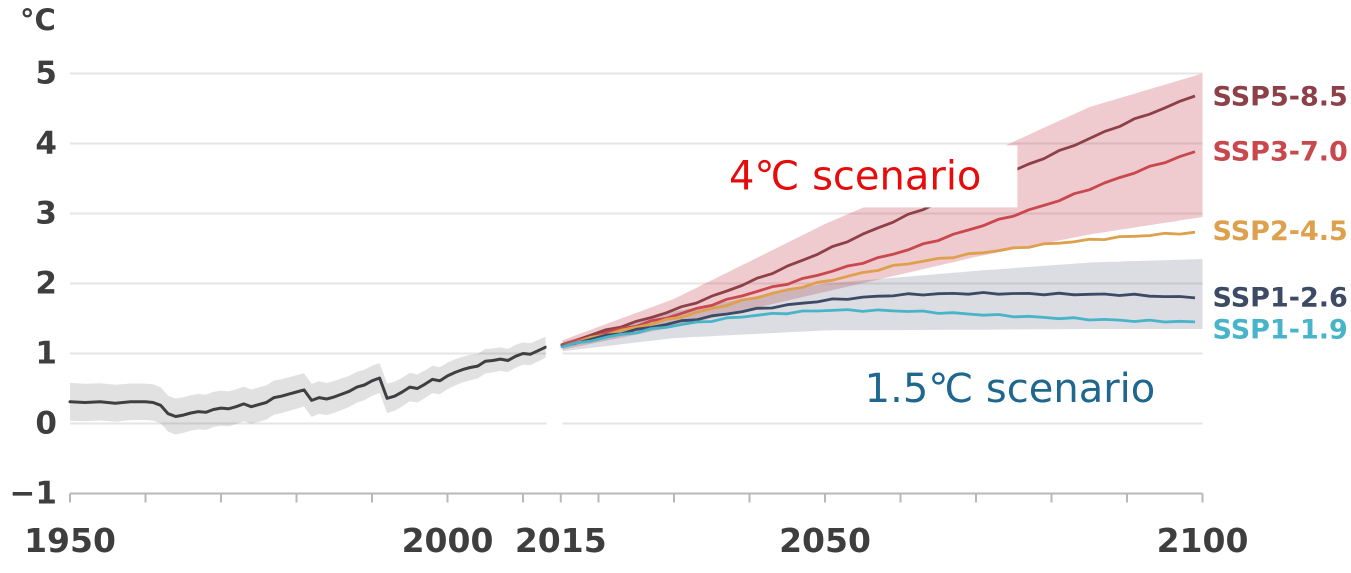 This screenshot has height=573, width=1351. What do you see at coordinates (1280, 231) in the screenshot?
I see `scenario-label-ssp2-4.5: SSP2-4.5` at bounding box center [1280, 231].